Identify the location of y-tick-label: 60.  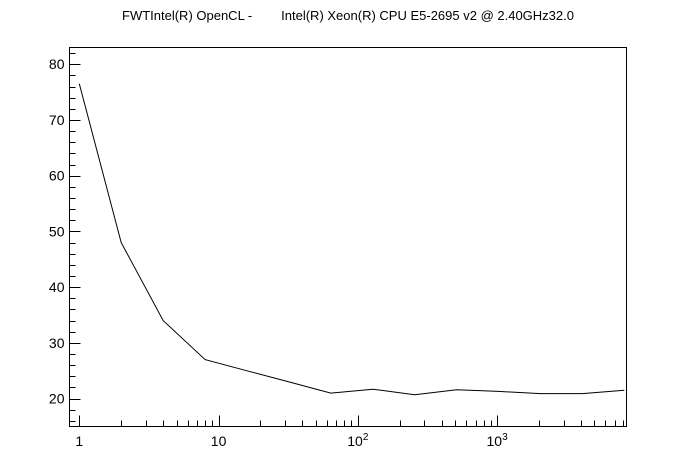
(57, 176).